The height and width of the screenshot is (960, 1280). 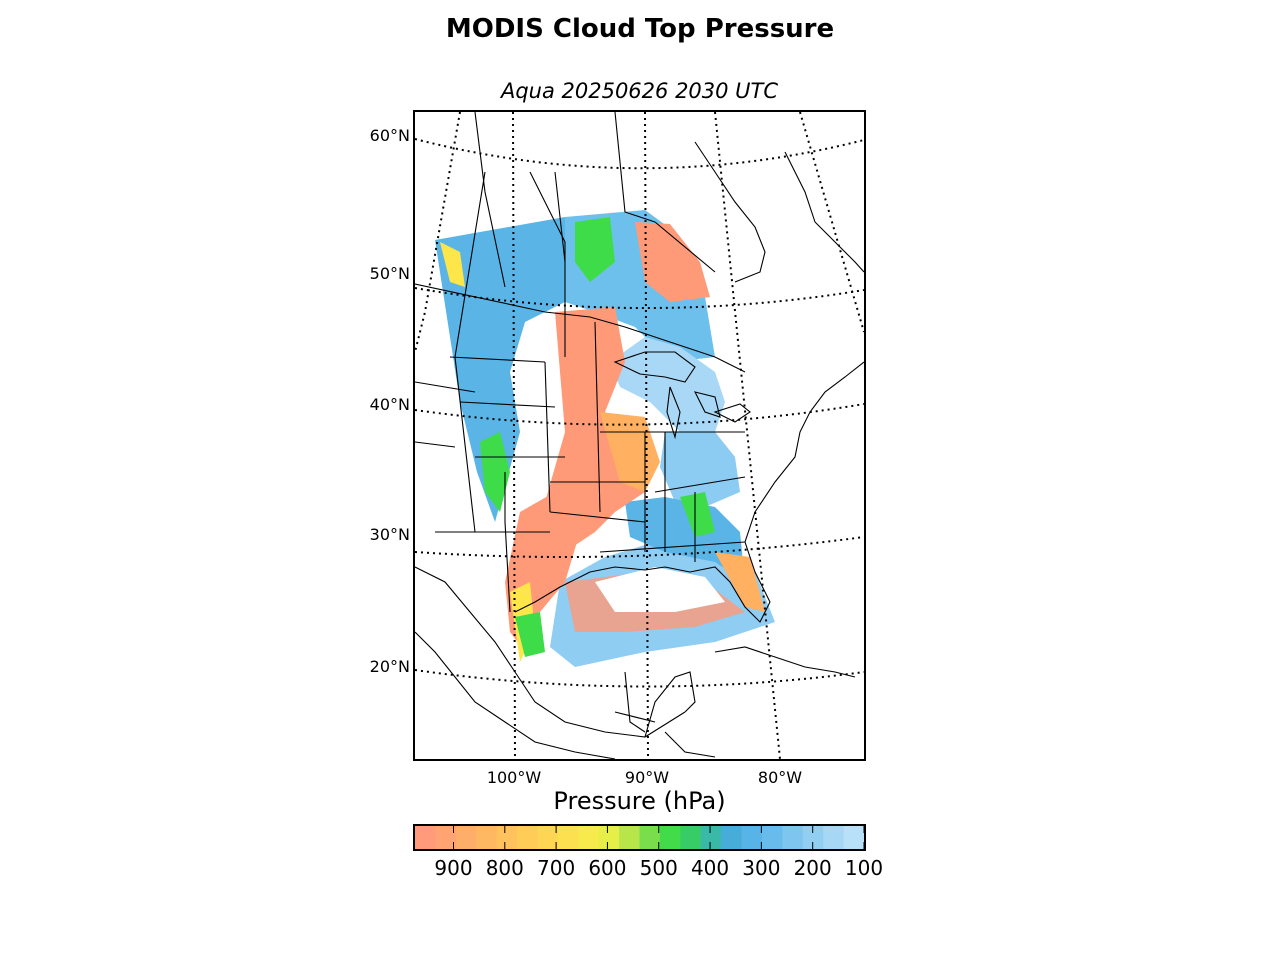 What do you see at coordinates (515, 695) in the screenshot?
I see `mexico-pacific-coast` at bounding box center [515, 695].